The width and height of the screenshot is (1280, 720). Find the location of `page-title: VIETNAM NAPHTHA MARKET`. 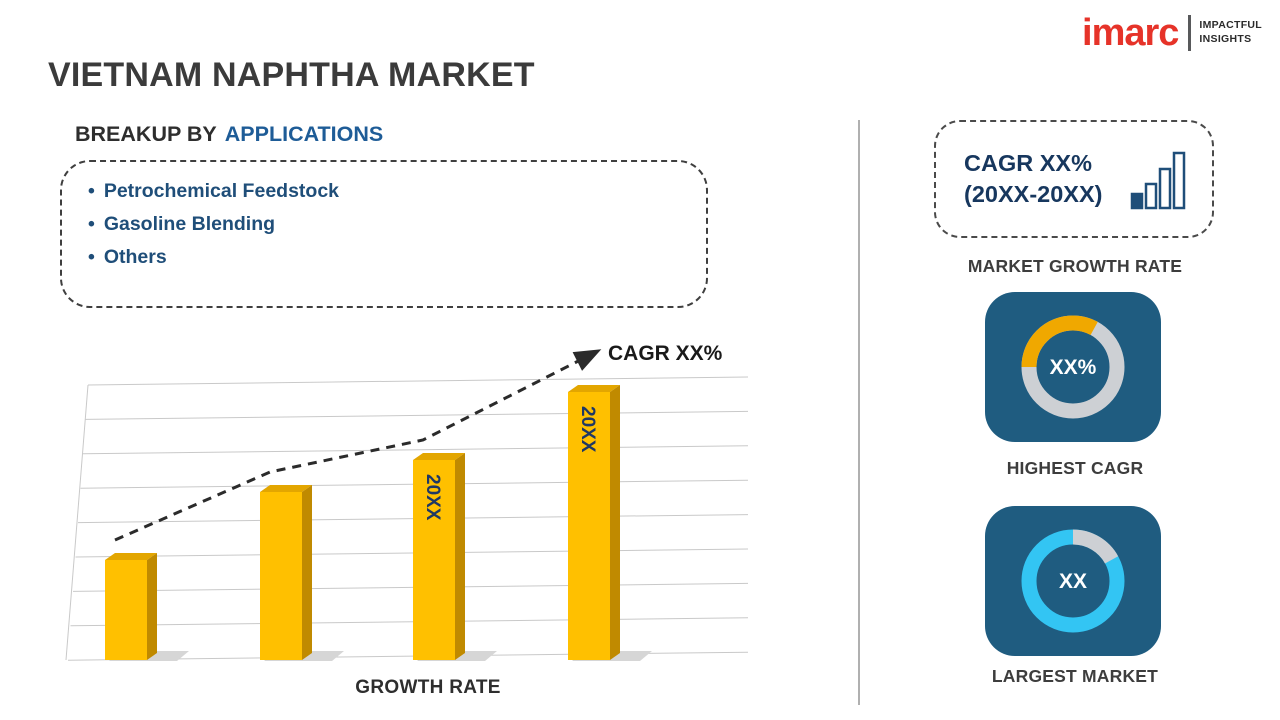

page-title: VIETNAM NAPHTHA MARKET is located at coordinates (291, 75).